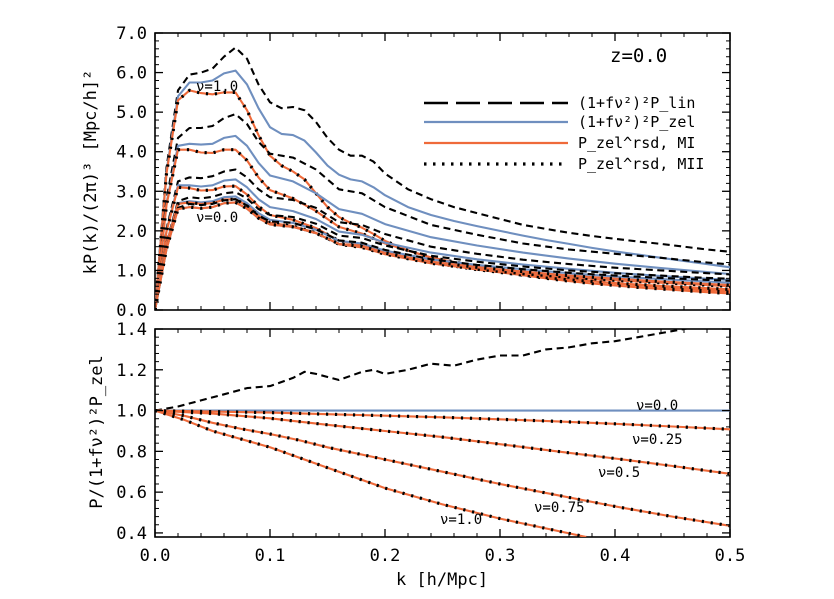 The image size is (834, 599). What do you see at coordinates (636, 122) in the screenshot?
I see `legend-label-zel: (1+fν²)²P_zel` at bounding box center [636, 122].